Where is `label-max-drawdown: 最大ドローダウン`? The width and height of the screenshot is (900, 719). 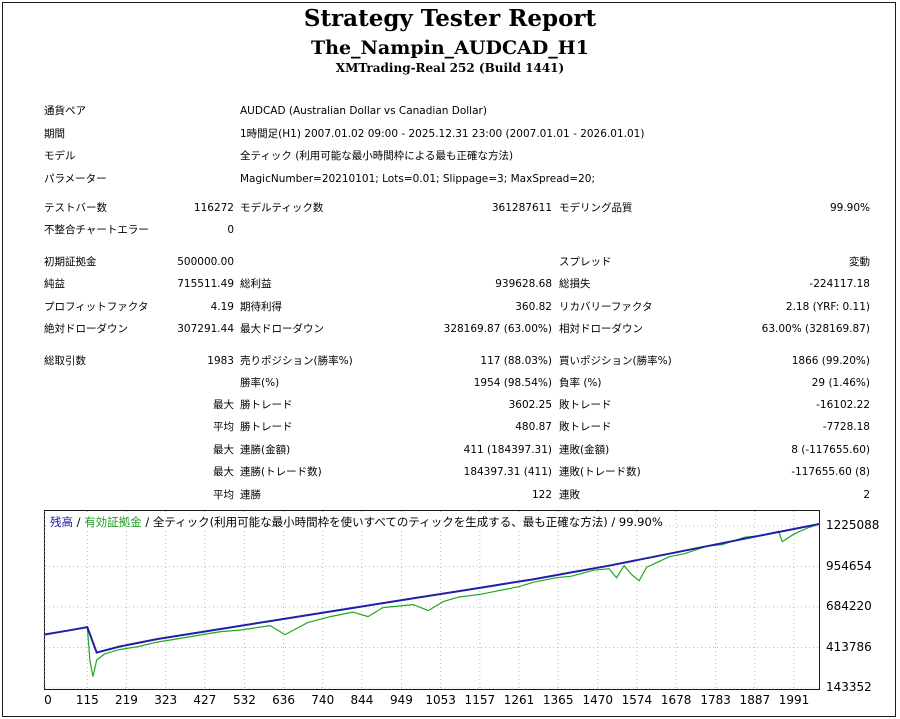 label-max-drawdown: 最大ドローダウン is located at coordinates (282, 329).